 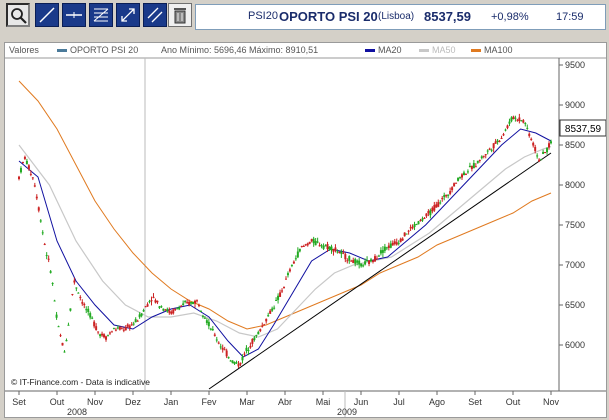 I want to click on fibonacci-button, so click(x=101, y=15).